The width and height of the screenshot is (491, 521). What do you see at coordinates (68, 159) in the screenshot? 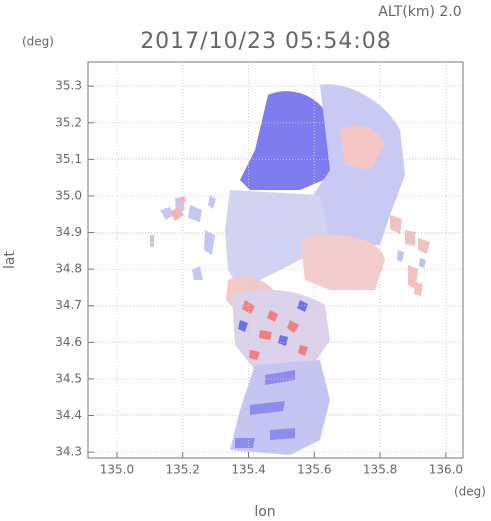
I see `y-tick-label: 35.1` at bounding box center [68, 159].